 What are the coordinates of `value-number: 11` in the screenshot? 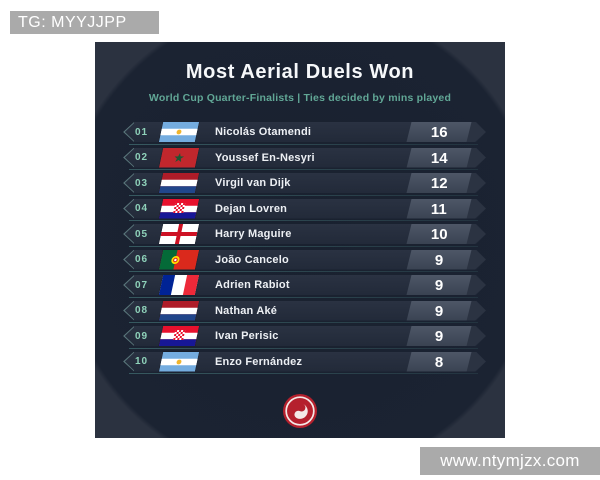 It's located at (439, 208).